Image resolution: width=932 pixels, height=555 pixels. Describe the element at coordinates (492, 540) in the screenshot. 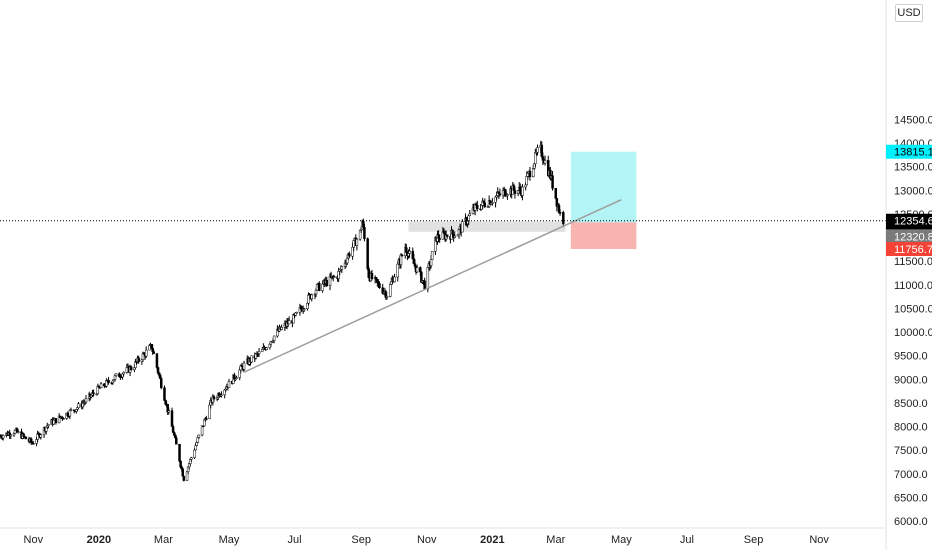

I see `x-tick-label: 2021` at that location.